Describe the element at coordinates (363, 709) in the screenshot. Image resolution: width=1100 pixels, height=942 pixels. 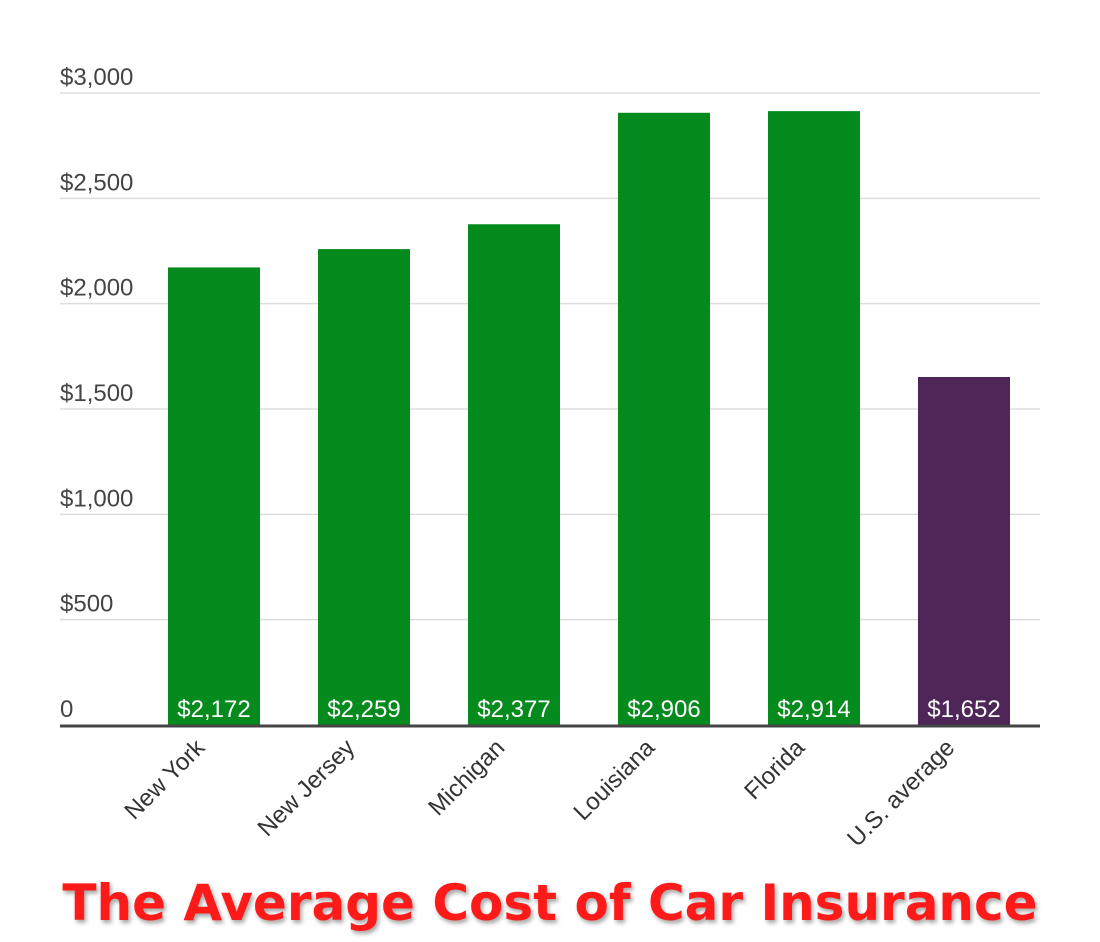
I see `bar-value-label: $2,259` at that location.